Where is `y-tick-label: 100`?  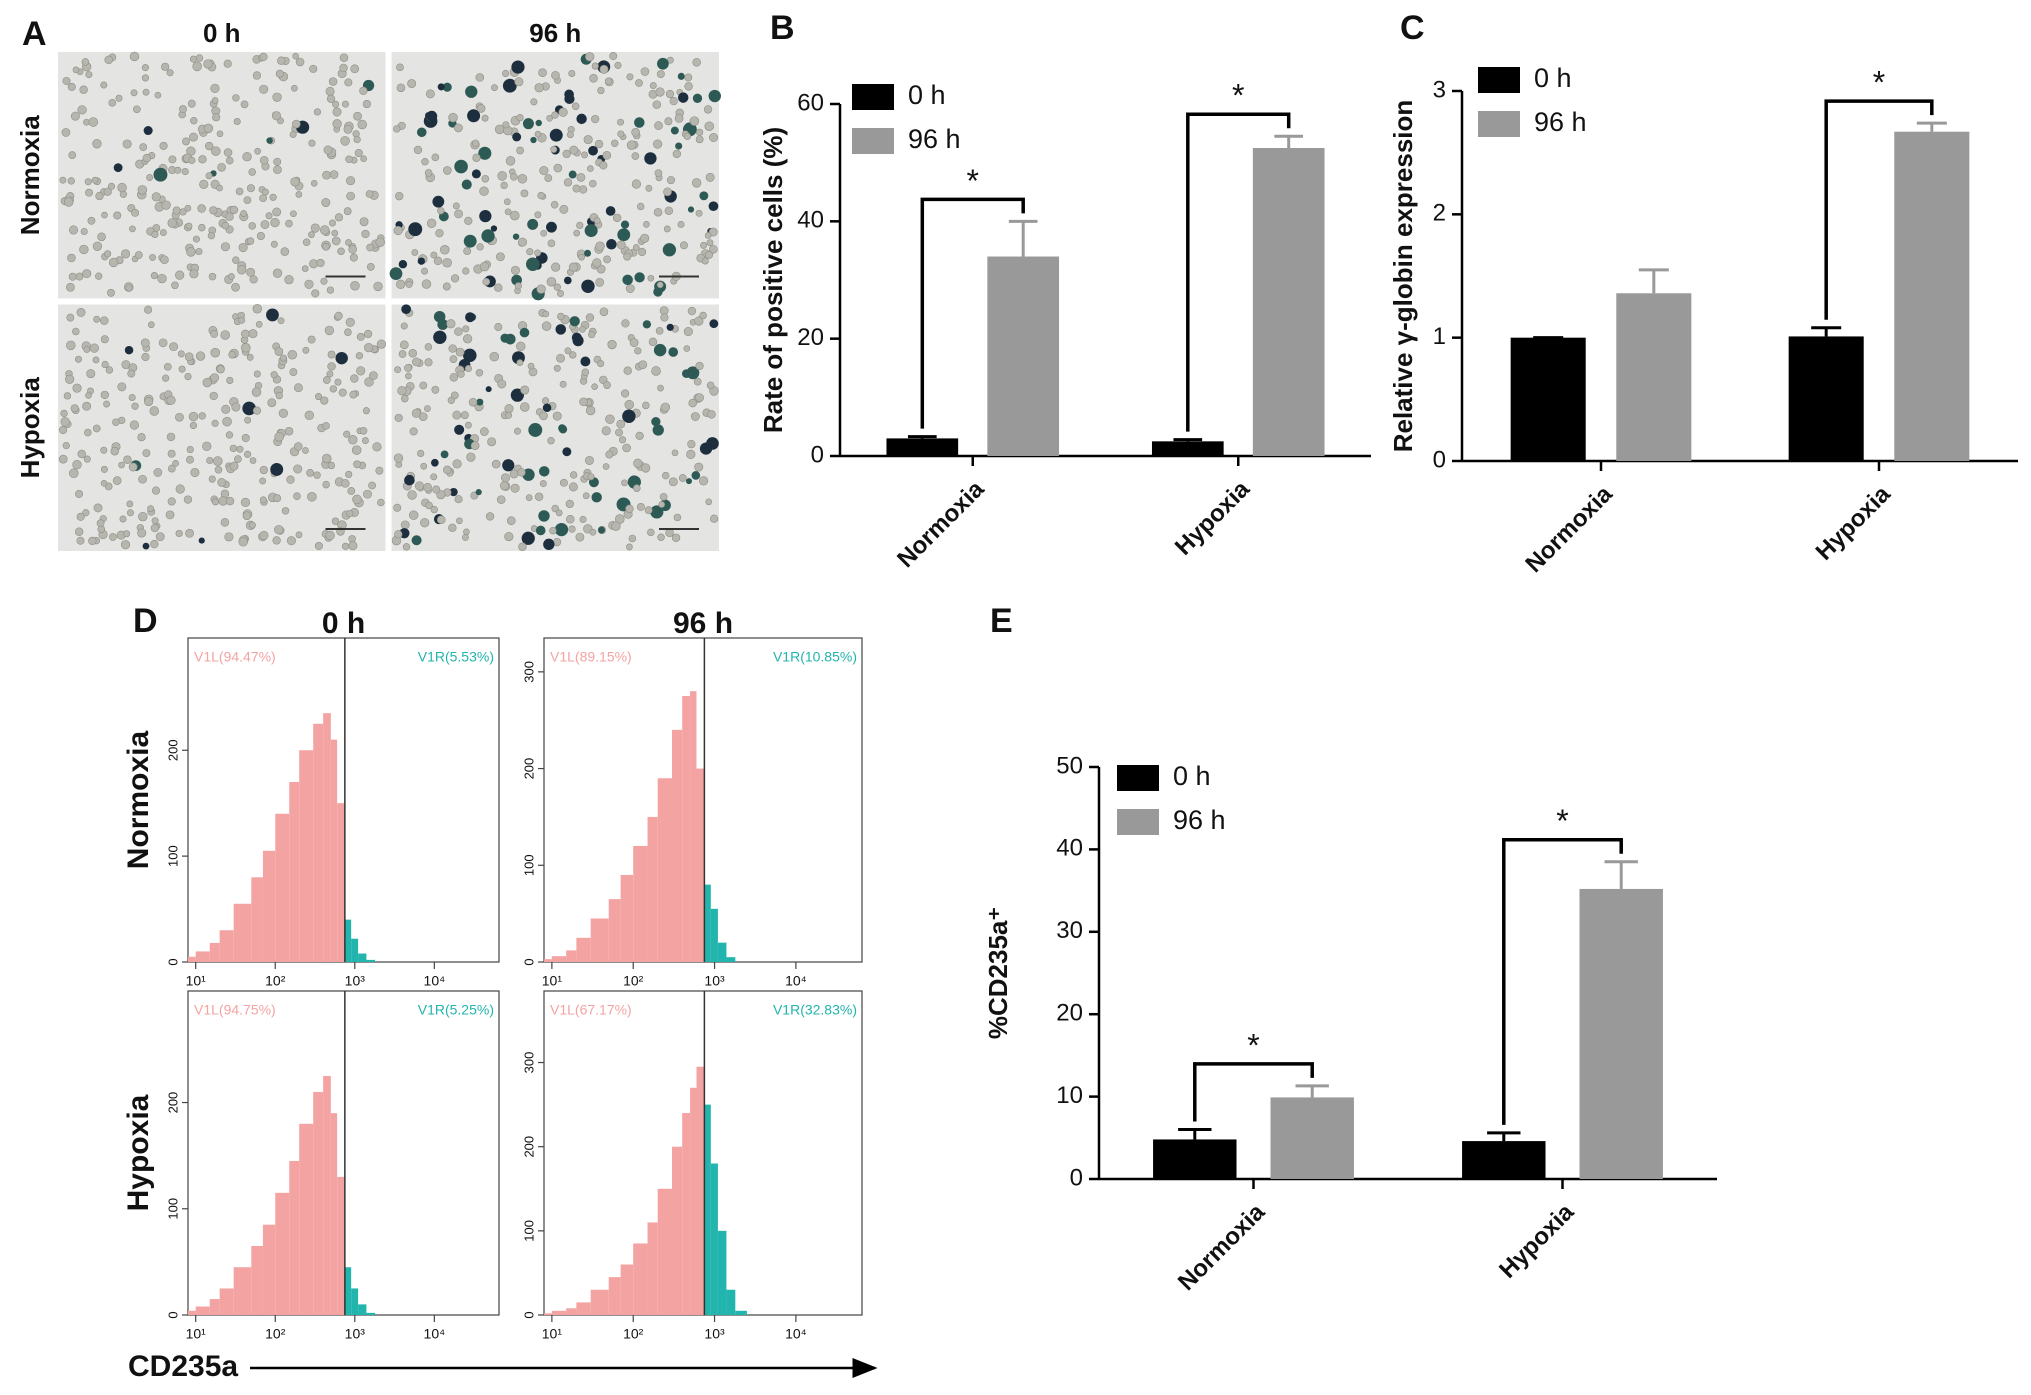
y-tick-label: 100 is located at coordinates (172, 856).